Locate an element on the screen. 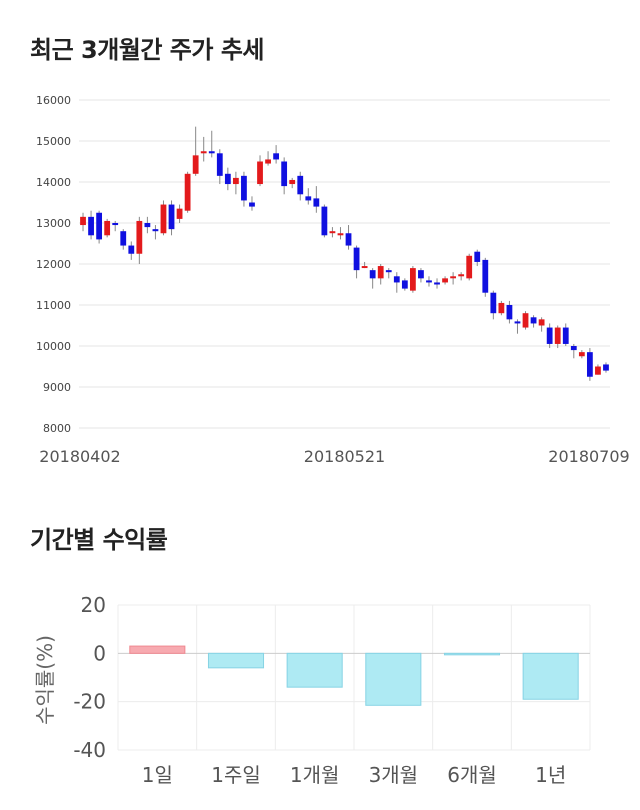 The width and height of the screenshot is (640, 810). y-tick-label: 20 is located at coordinates (93, 605).